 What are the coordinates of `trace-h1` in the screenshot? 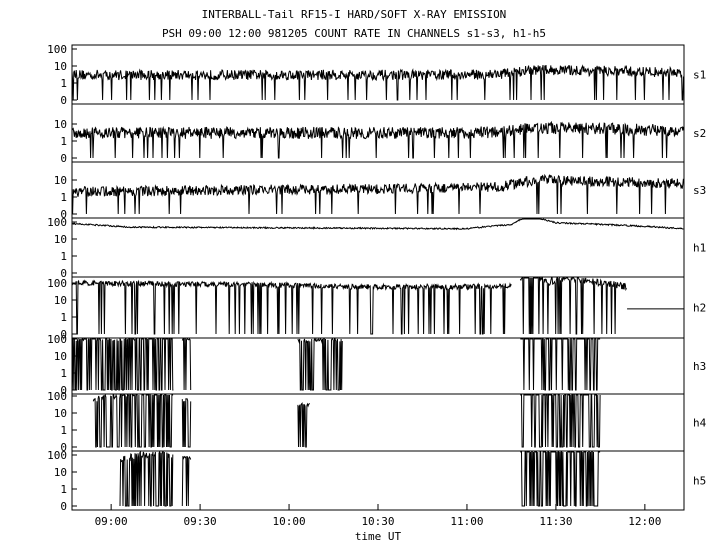 It's located at (377, 224).